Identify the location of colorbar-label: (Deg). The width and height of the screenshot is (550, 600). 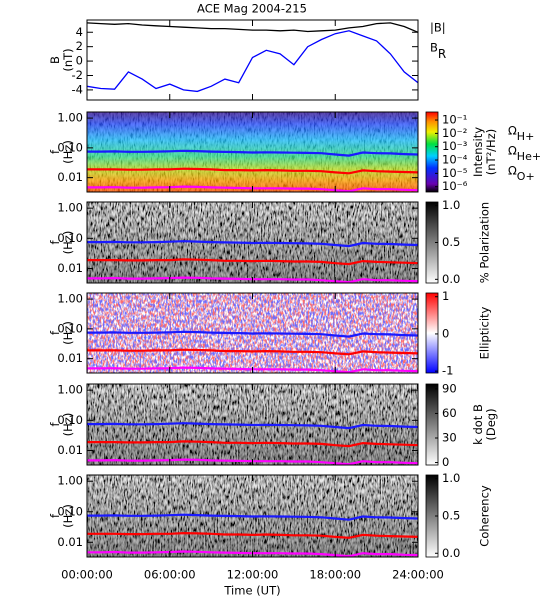
(491, 424).